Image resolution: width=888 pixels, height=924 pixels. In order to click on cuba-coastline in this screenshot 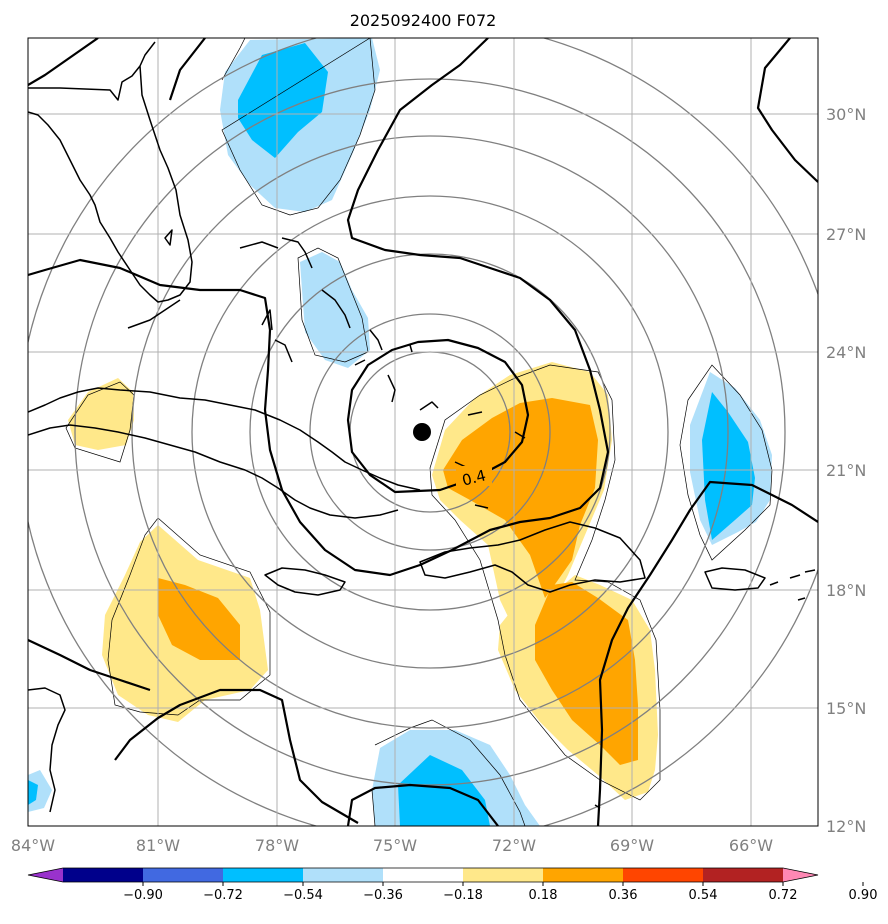, I will do `click(224, 453)`.